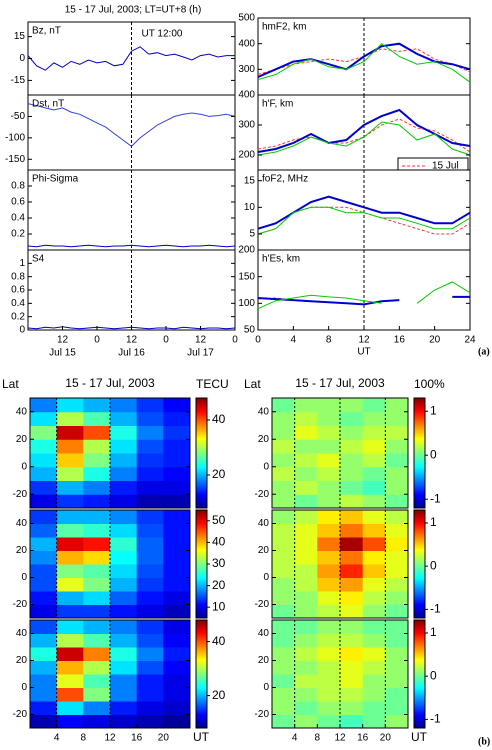 Image resolution: width=492 pixels, height=750 pixels. Describe the element at coordinates (246, 276) in the screenshot. I see `y-tick-label: 150` at that location.